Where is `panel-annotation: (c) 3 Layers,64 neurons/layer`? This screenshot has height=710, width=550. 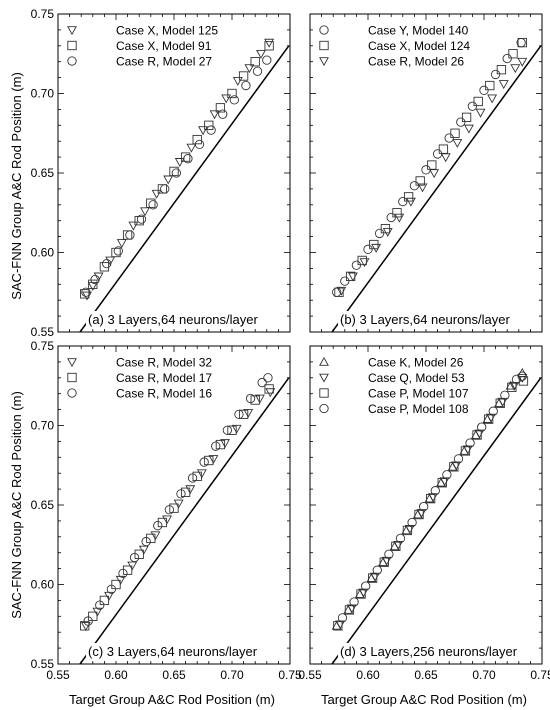 panel-annotation: (c) 3 Layers,64 neurons/layer is located at coordinates (173, 651).